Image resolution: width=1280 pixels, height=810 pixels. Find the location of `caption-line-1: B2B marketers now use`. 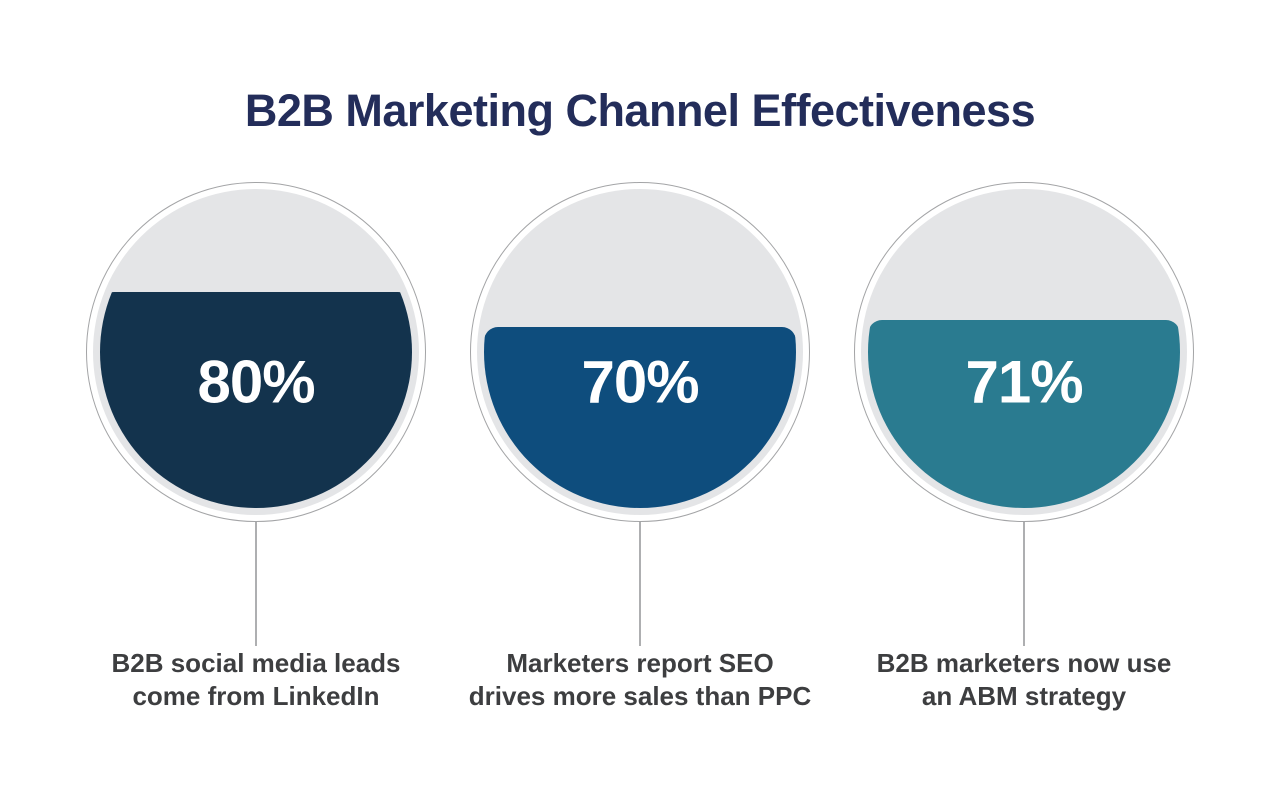

caption-line-1: B2B marketers now use is located at coordinates (1024, 662).